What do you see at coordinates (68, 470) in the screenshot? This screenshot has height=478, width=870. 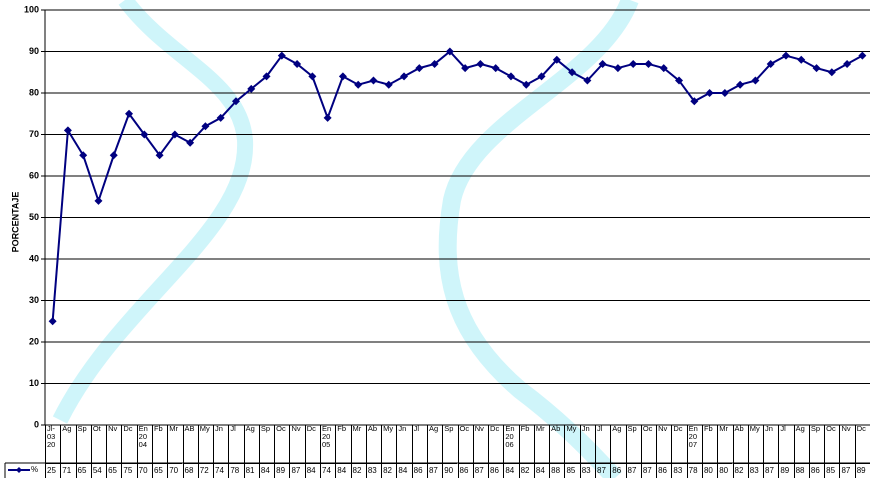 I see `table-value: 71` at bounding box center [68, 470].